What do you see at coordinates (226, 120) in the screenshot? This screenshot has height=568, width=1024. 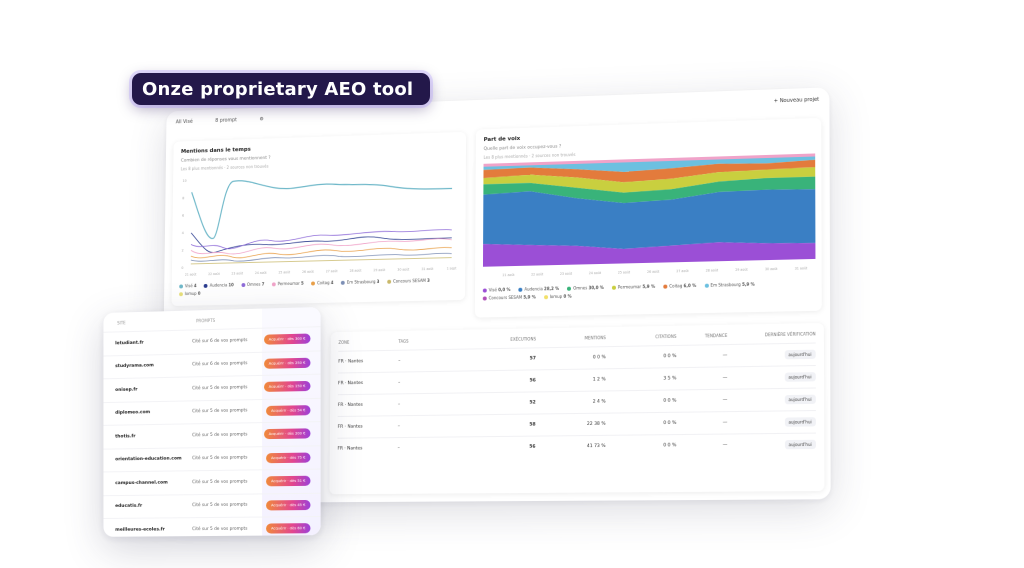 I see `prompt-filter: 8 prompt` at bounding box center [226, 120].